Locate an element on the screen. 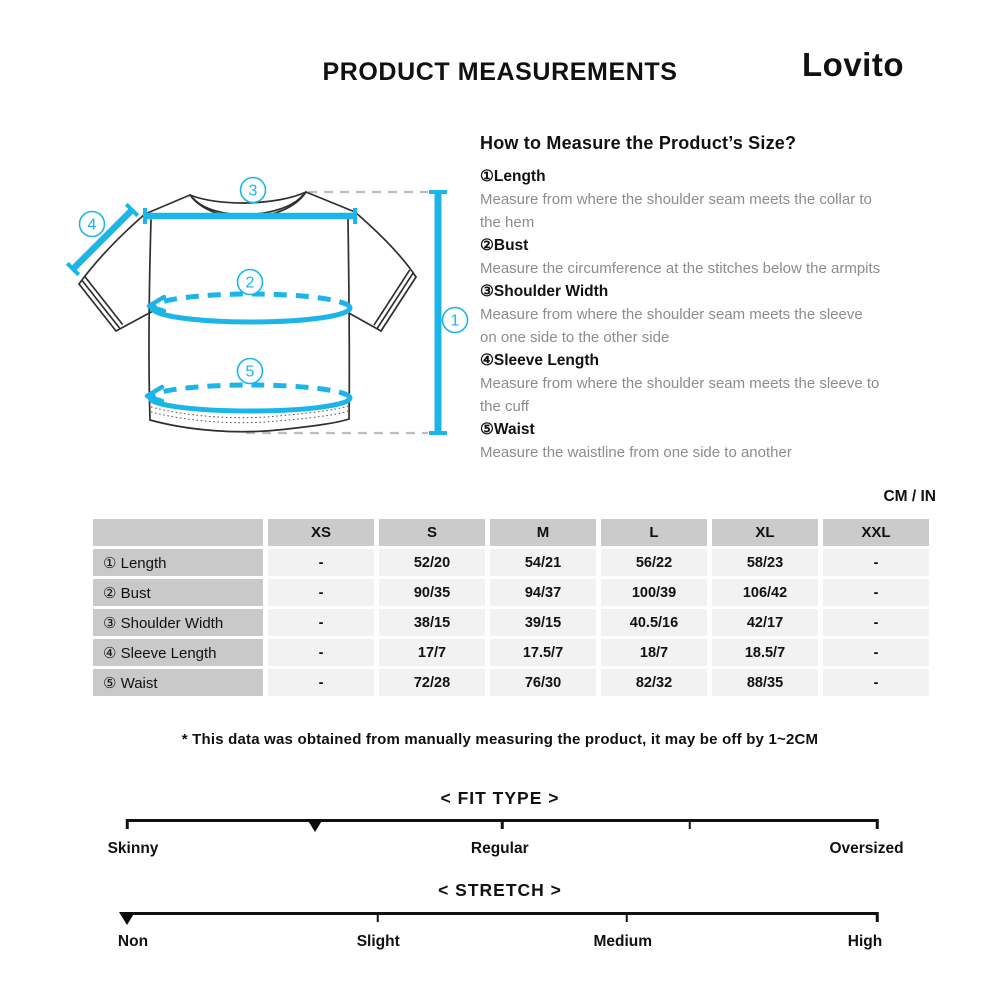 The image size is (1000, 1000). column-header: XXL is located at coordinates (876, 532).